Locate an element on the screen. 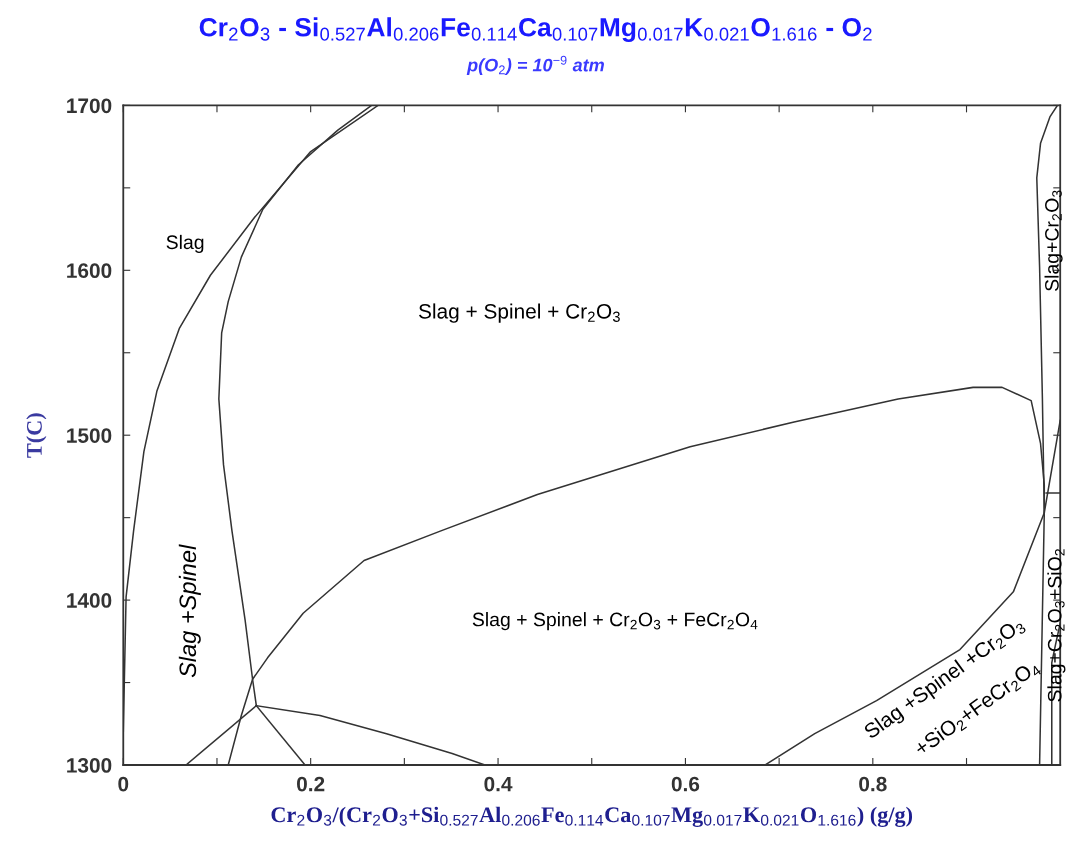 The width and height of the screenshot is (1072, 850). text: Cr$_{2}$O$_{3}$/(Cr$_{2}$O$_{3}$+Si$_{0.527}$Al$_{0.206}$Fe$_{0.114}$Ca$_{0.107}$Mg$_{0.017}$K$_{0.021}$O$_{1.616}$) (g/g) is located at coordinates (592, 816).